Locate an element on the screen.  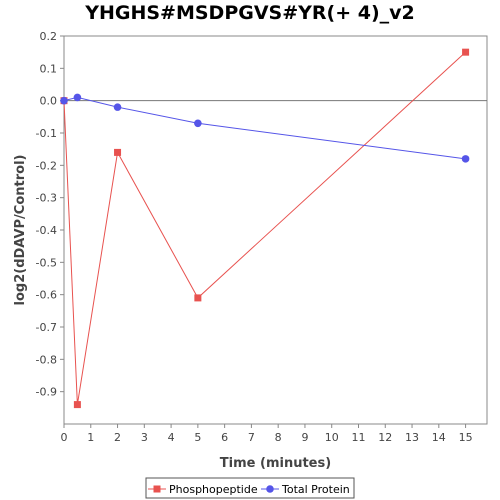
legend-label-phosphopeptide: Phosphopeptide is located at coordinates (213, 489).